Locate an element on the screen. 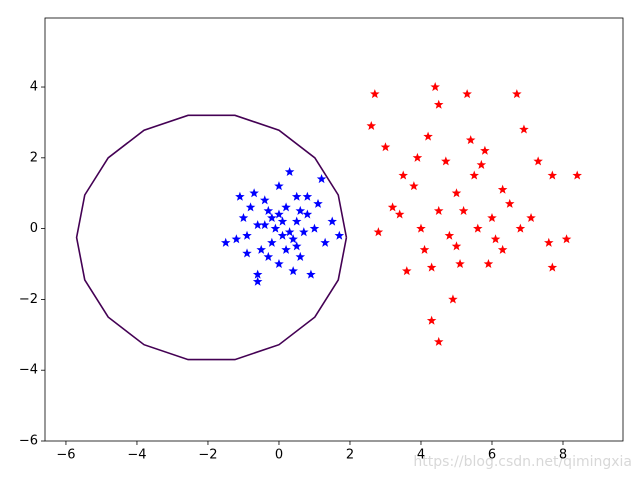 The image size is (640, 480). x-tick-label: 0 is located at coordinates (279, 455).